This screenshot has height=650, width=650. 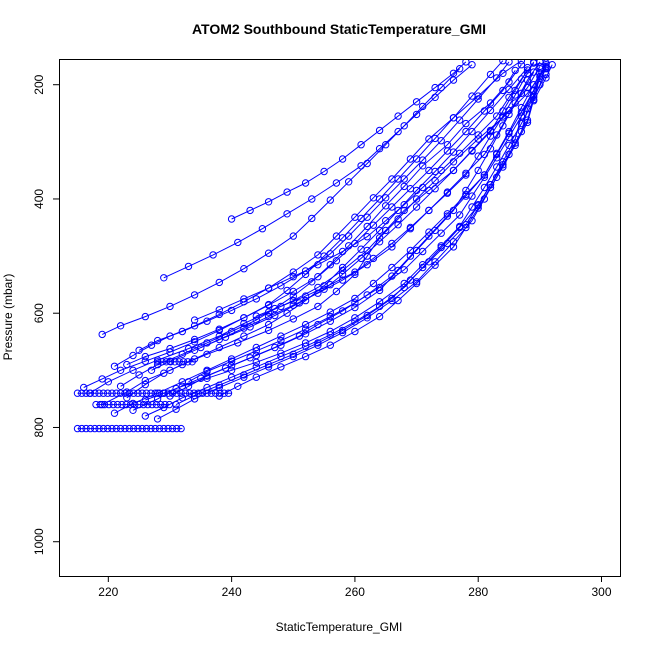 I want to click on y-axis-label: Pressure (mbar), so click(x=8, y=317).